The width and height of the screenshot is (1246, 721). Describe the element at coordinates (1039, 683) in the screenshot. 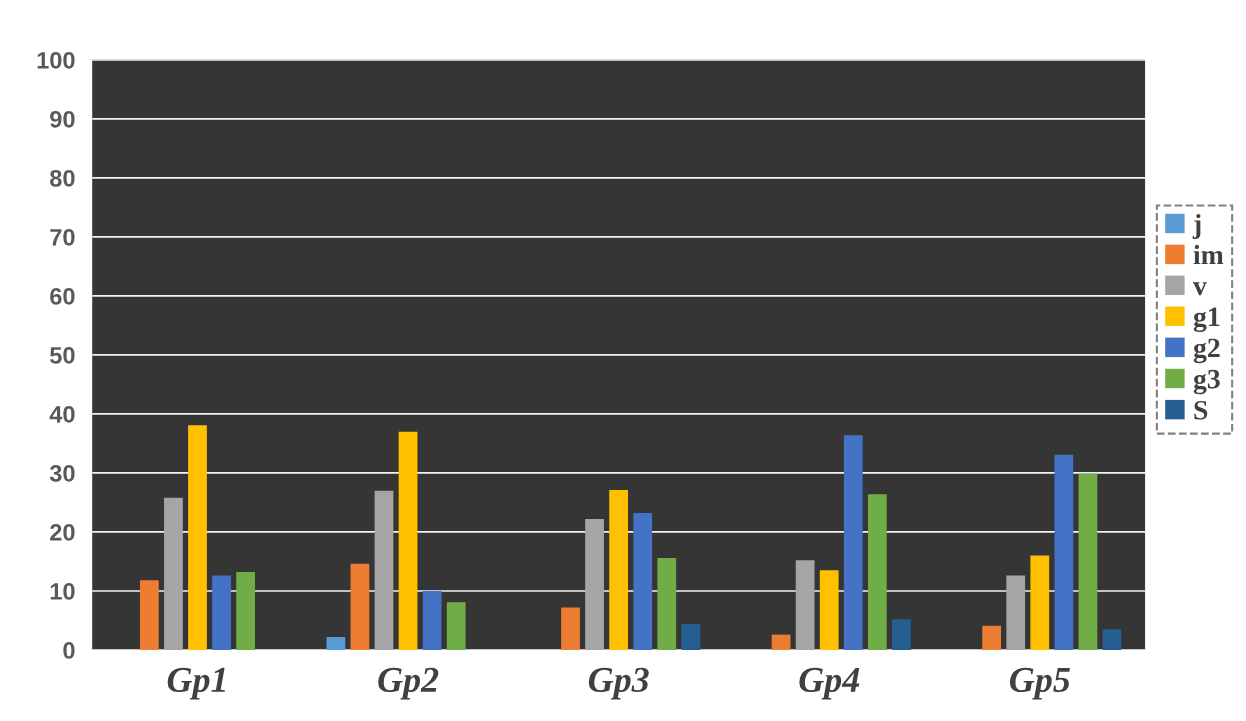

I see `x-tick-label: Gp5` at that location.